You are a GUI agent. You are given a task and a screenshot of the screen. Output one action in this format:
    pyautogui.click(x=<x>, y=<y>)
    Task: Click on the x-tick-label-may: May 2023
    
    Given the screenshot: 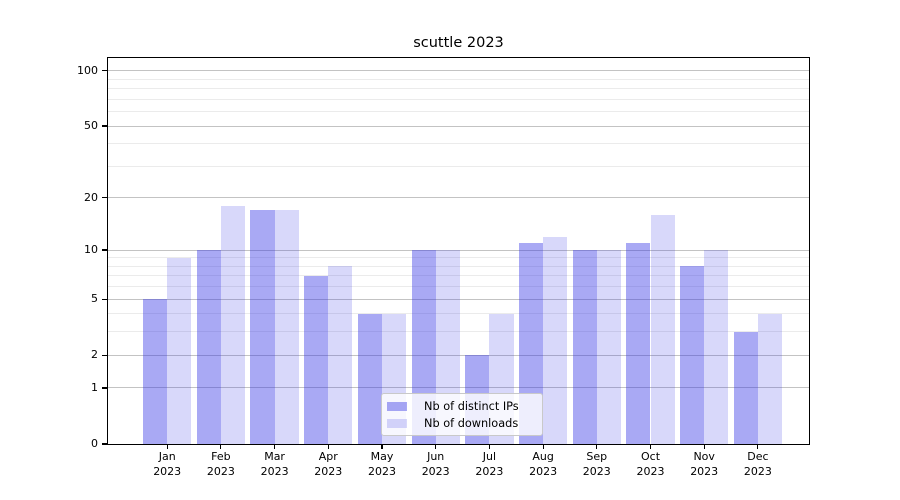 What is the action you would take?
    pyautogui.click(x=382, y=464)
    